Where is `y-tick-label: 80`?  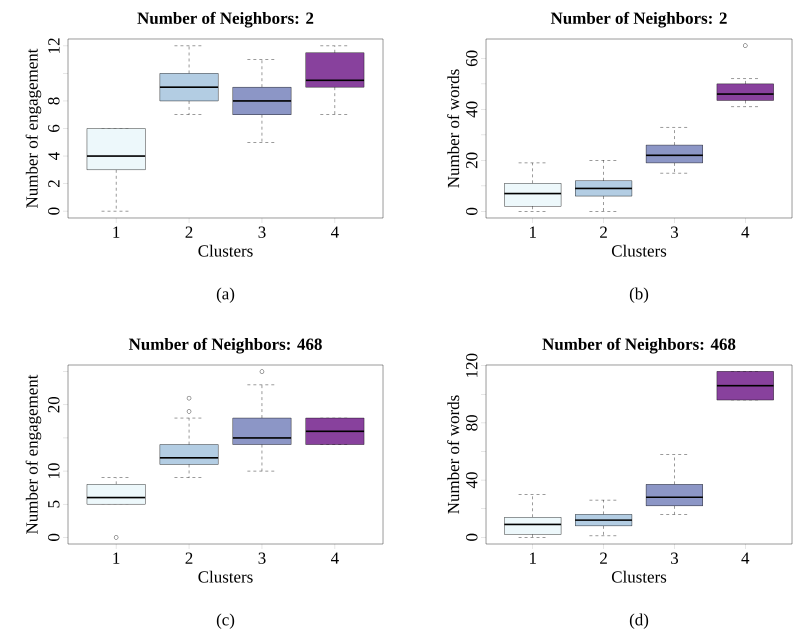 y-tick-label: 80 is located at coordinates (472, 423).